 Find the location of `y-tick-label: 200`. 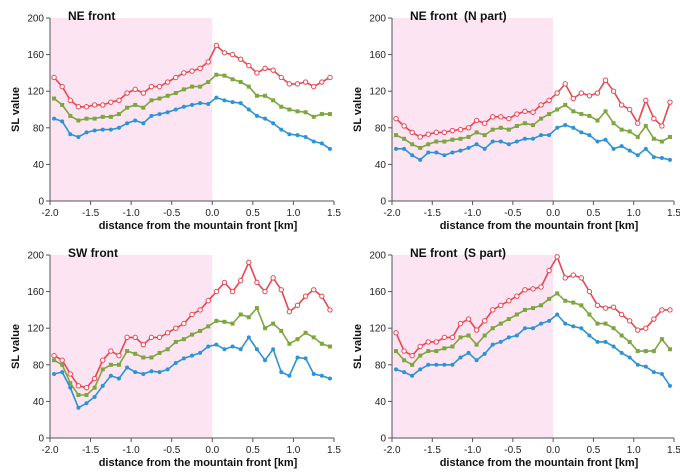

y-tick-label: 200 is located at coordinates (377, 256).